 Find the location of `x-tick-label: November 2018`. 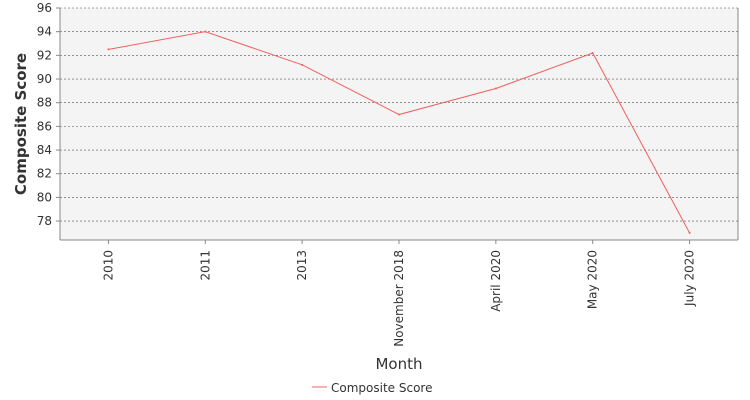

x-tick-label: November 2018 is located at coordinates (399, 298).